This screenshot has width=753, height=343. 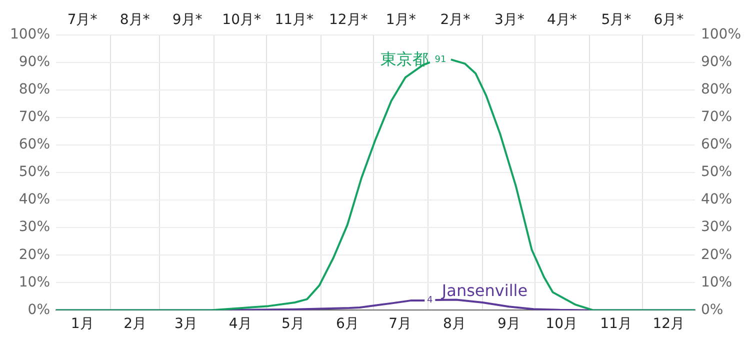 I want to click on y2-tick-label: 50%, so click(x=716, y=172).